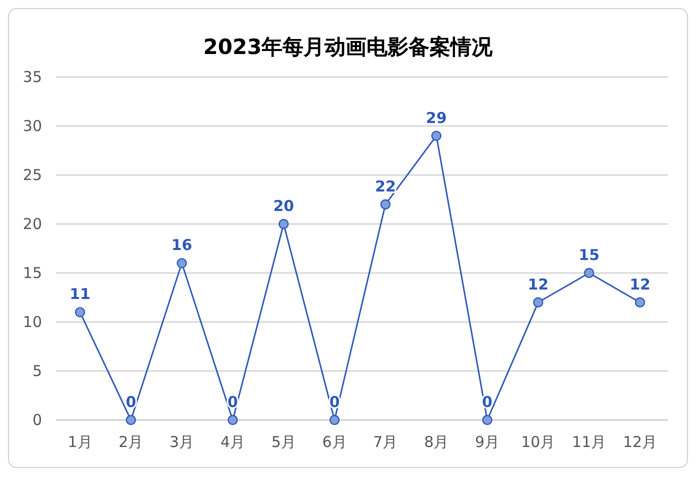  Describe the element at coordinates (131, 442) in the screenshot. I see `x-tick-label: 2月` at that location.